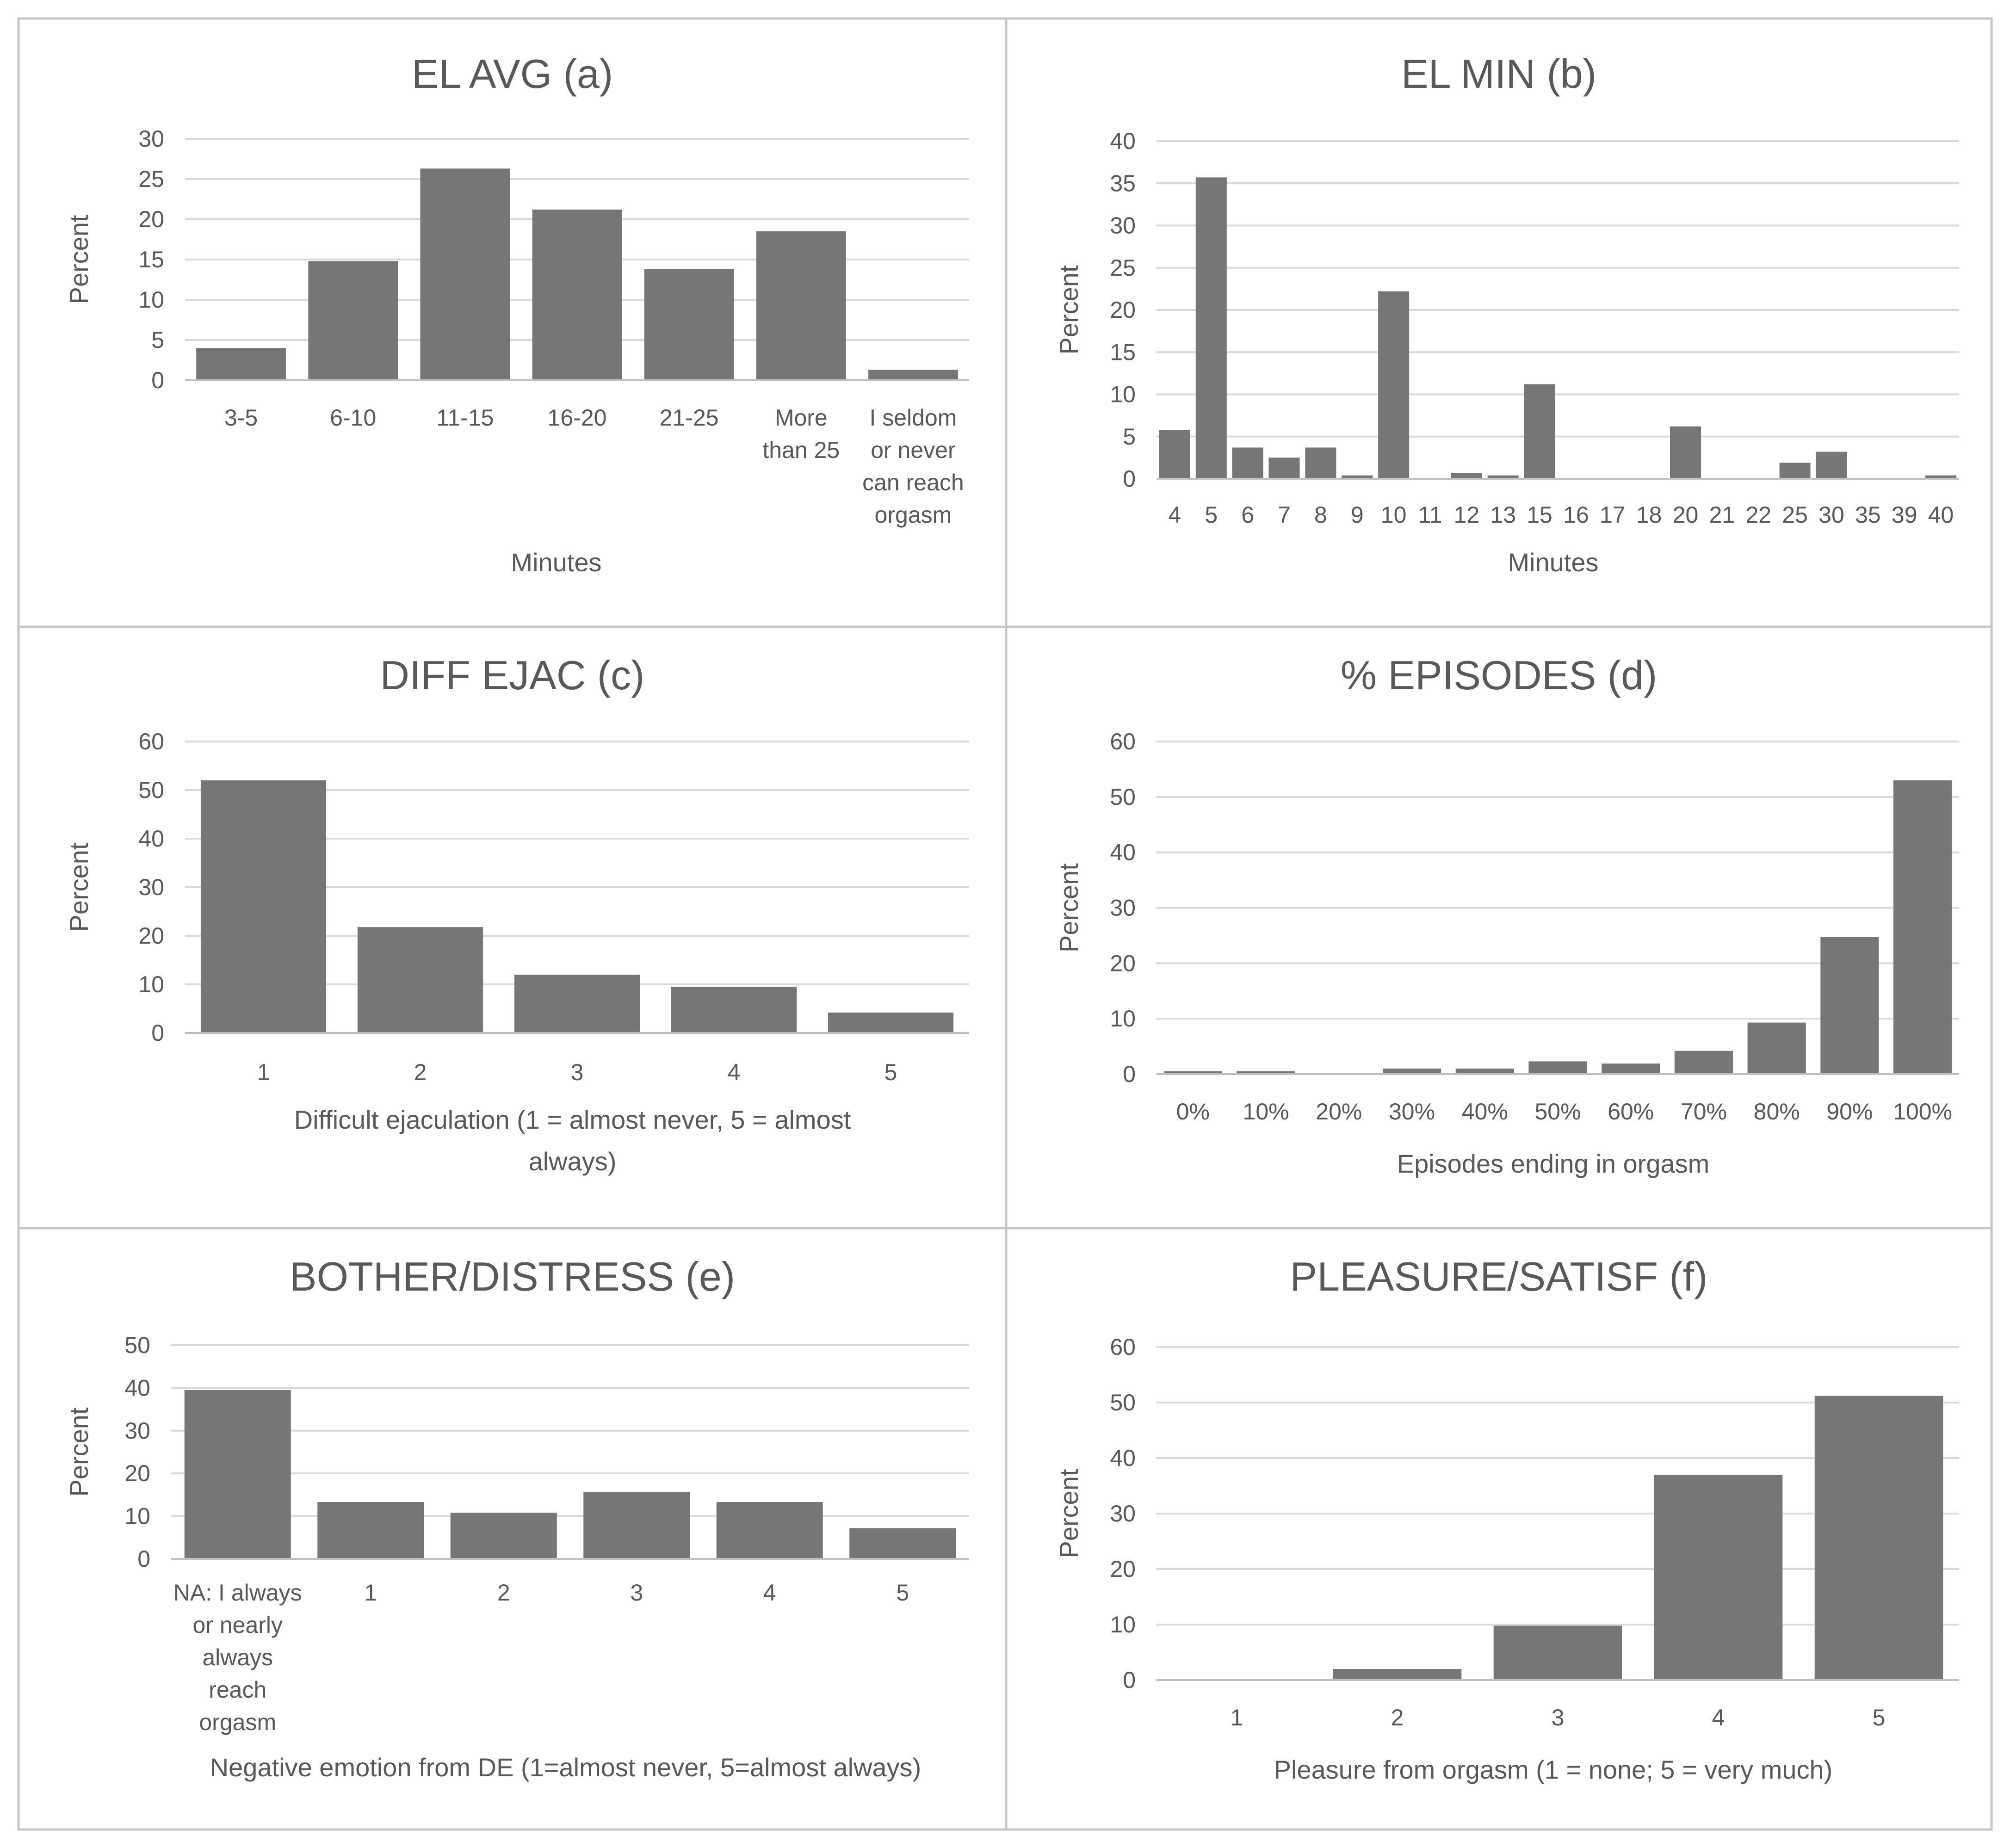  I want to click on x-tick-label: 35, so click(1868, 515).